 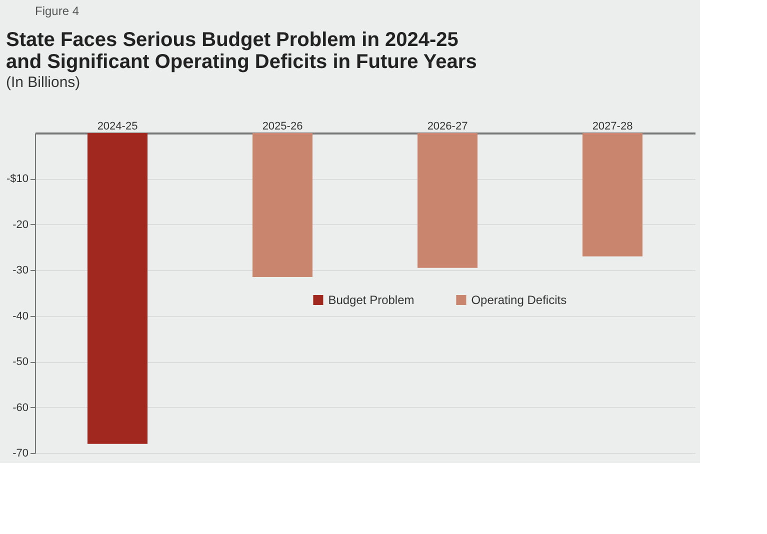 What do you see at coordinates (371, 300) in the screenshot?
I see `legend-label: Budget Problem` at bounding box center [371, 300].